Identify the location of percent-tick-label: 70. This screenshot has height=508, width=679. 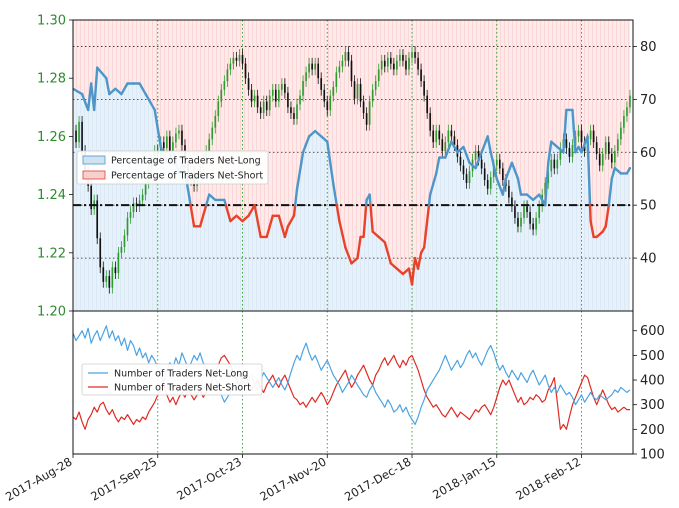
(648, 100).